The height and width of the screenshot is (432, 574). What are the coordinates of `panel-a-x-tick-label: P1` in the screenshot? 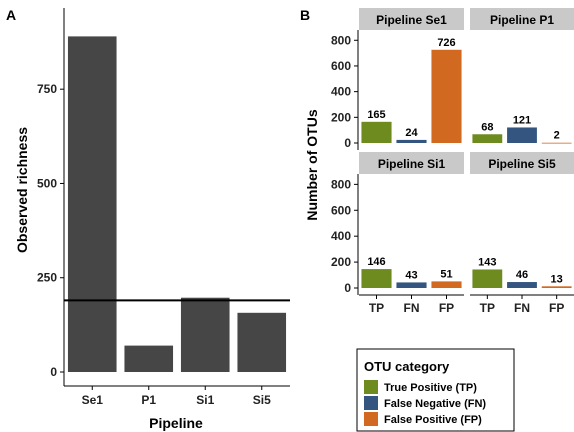 It's located at (148, 400).